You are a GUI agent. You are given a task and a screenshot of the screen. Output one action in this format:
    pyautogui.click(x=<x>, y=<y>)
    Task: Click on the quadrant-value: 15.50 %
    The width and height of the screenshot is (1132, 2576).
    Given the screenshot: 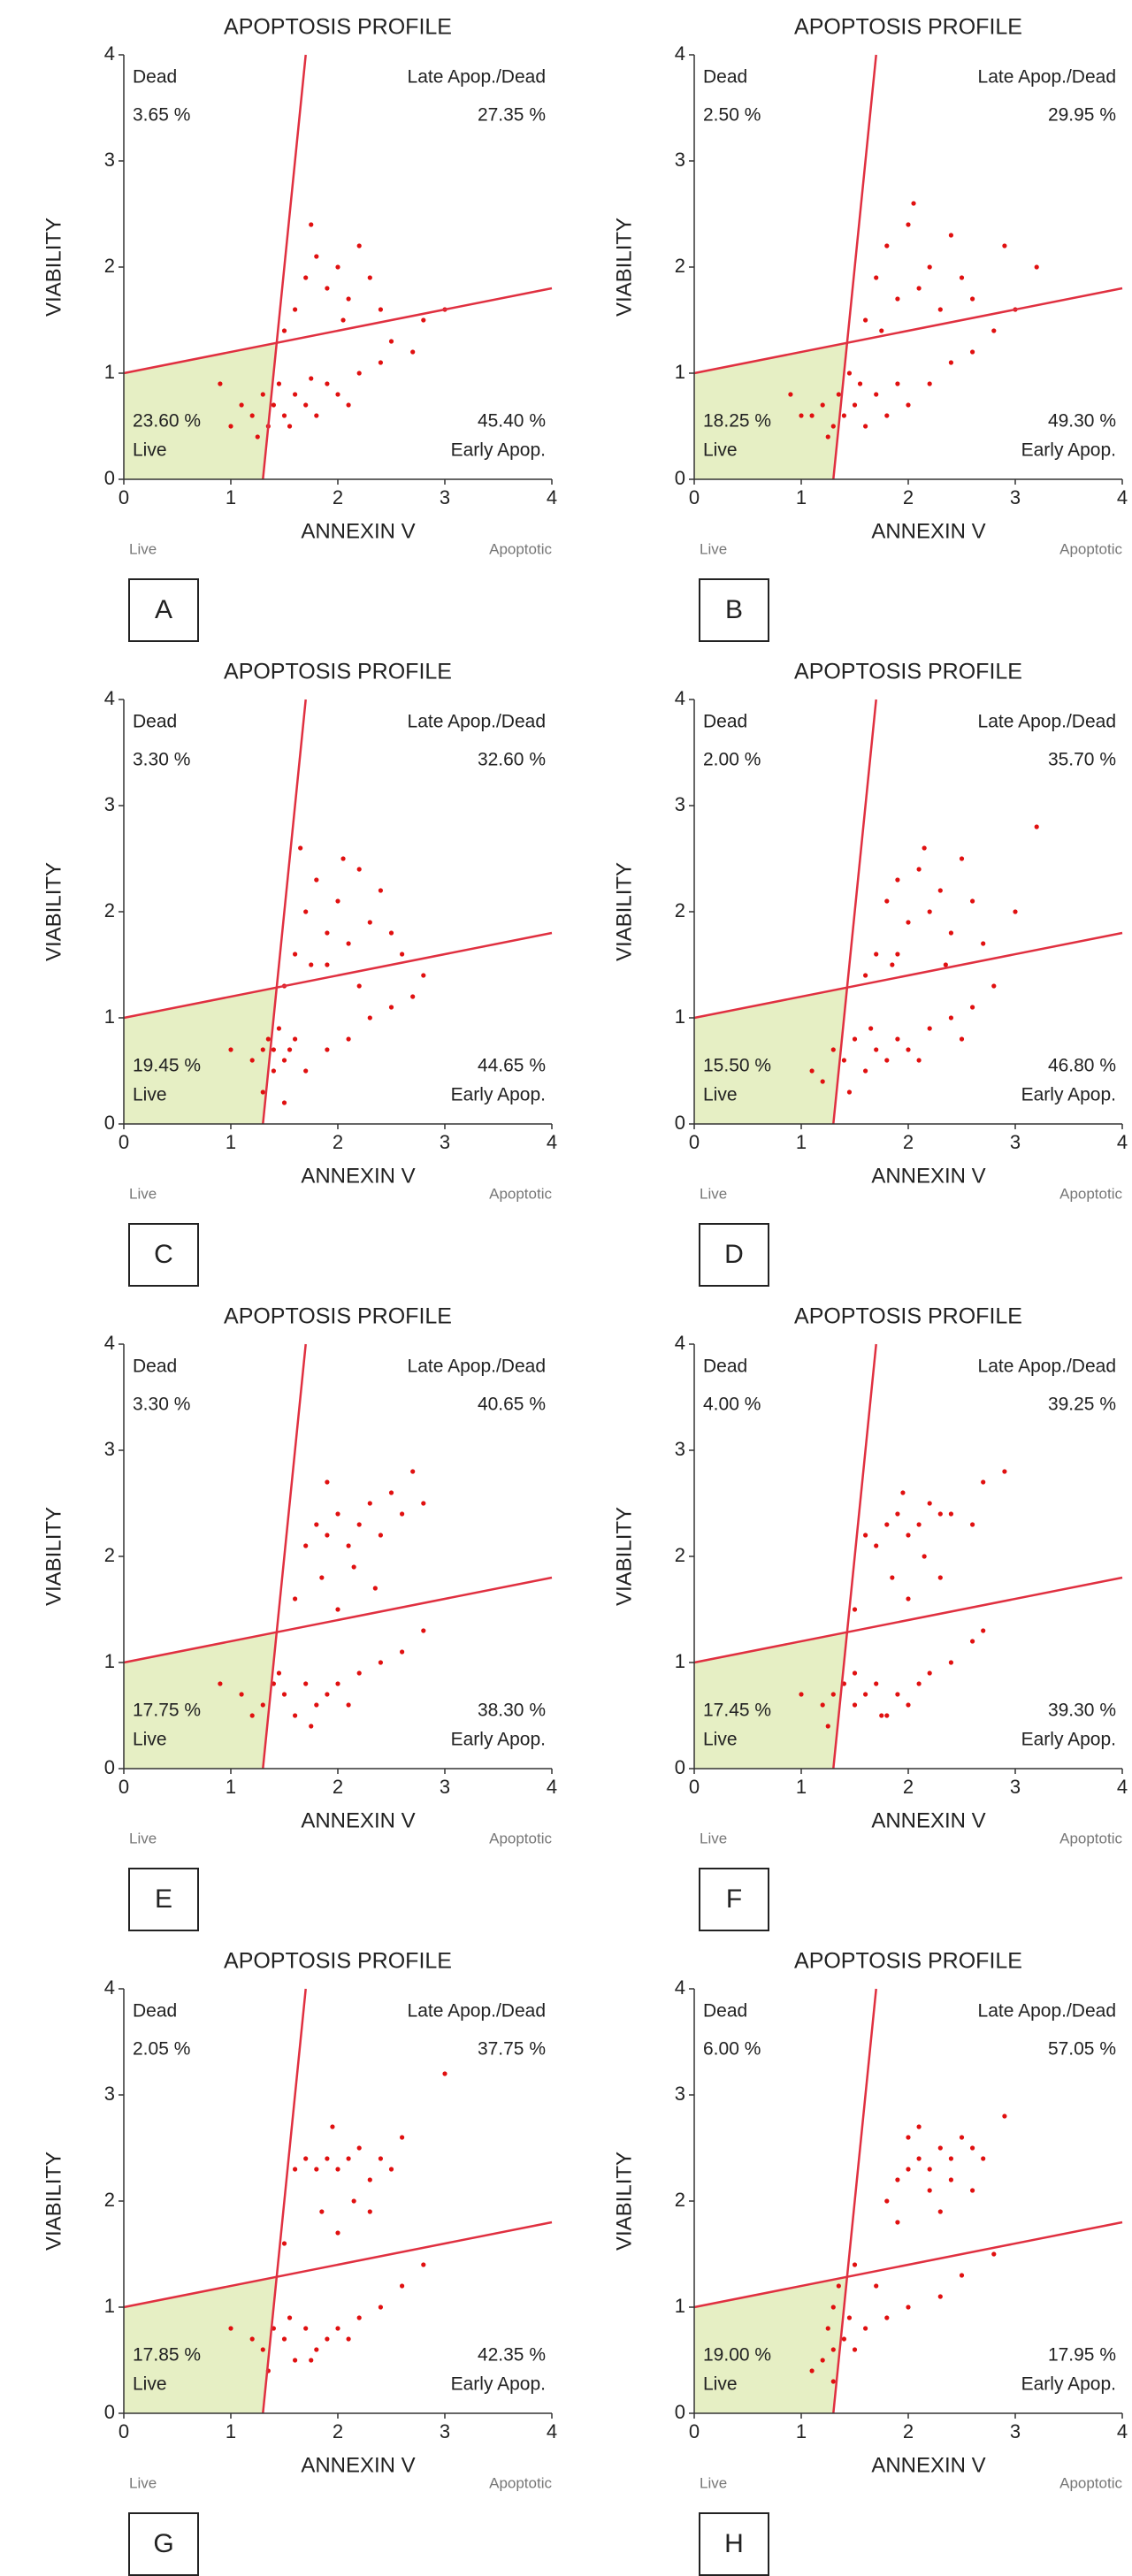 What is the action you would take?
    pyautogui.click(x=737, y=1066)
    